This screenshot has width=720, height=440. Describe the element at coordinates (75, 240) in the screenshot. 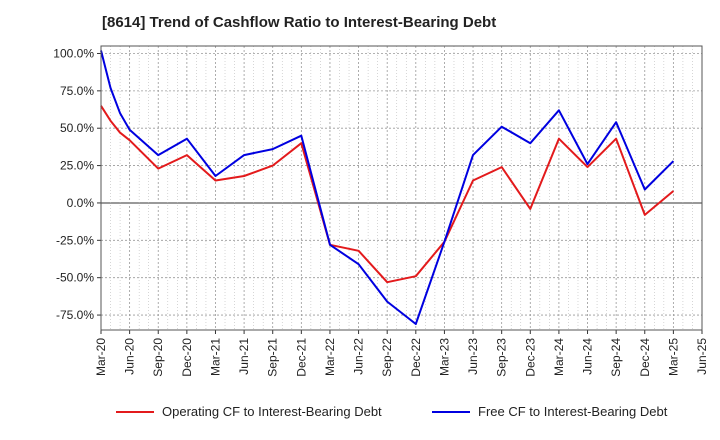

I see `y-tick-label: -25.0%` at that location.